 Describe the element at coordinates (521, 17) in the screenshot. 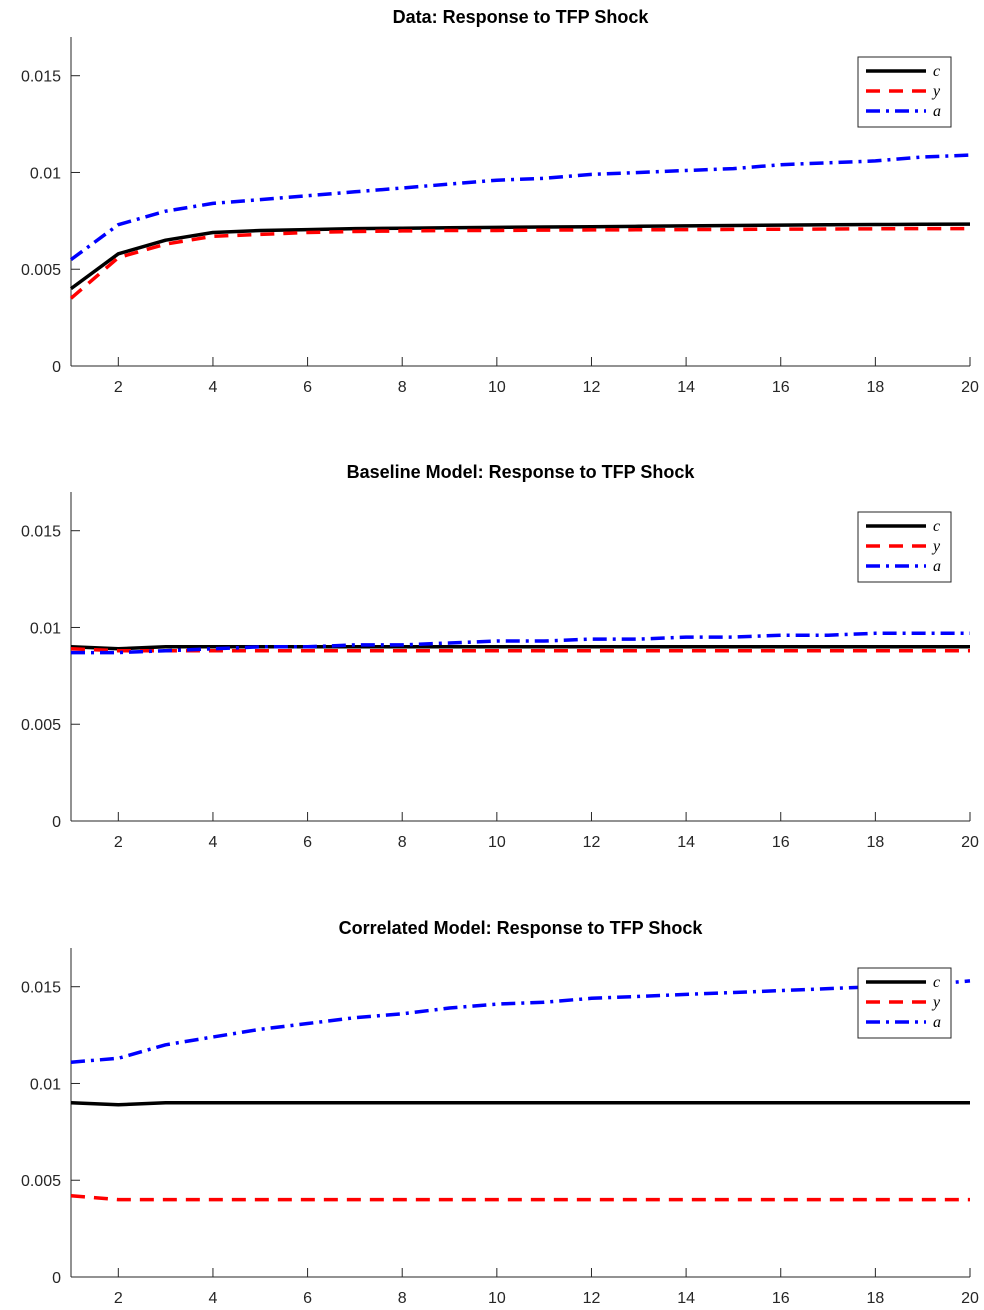

I see `chart-title: Data: Response to TFP Shock` at that location.